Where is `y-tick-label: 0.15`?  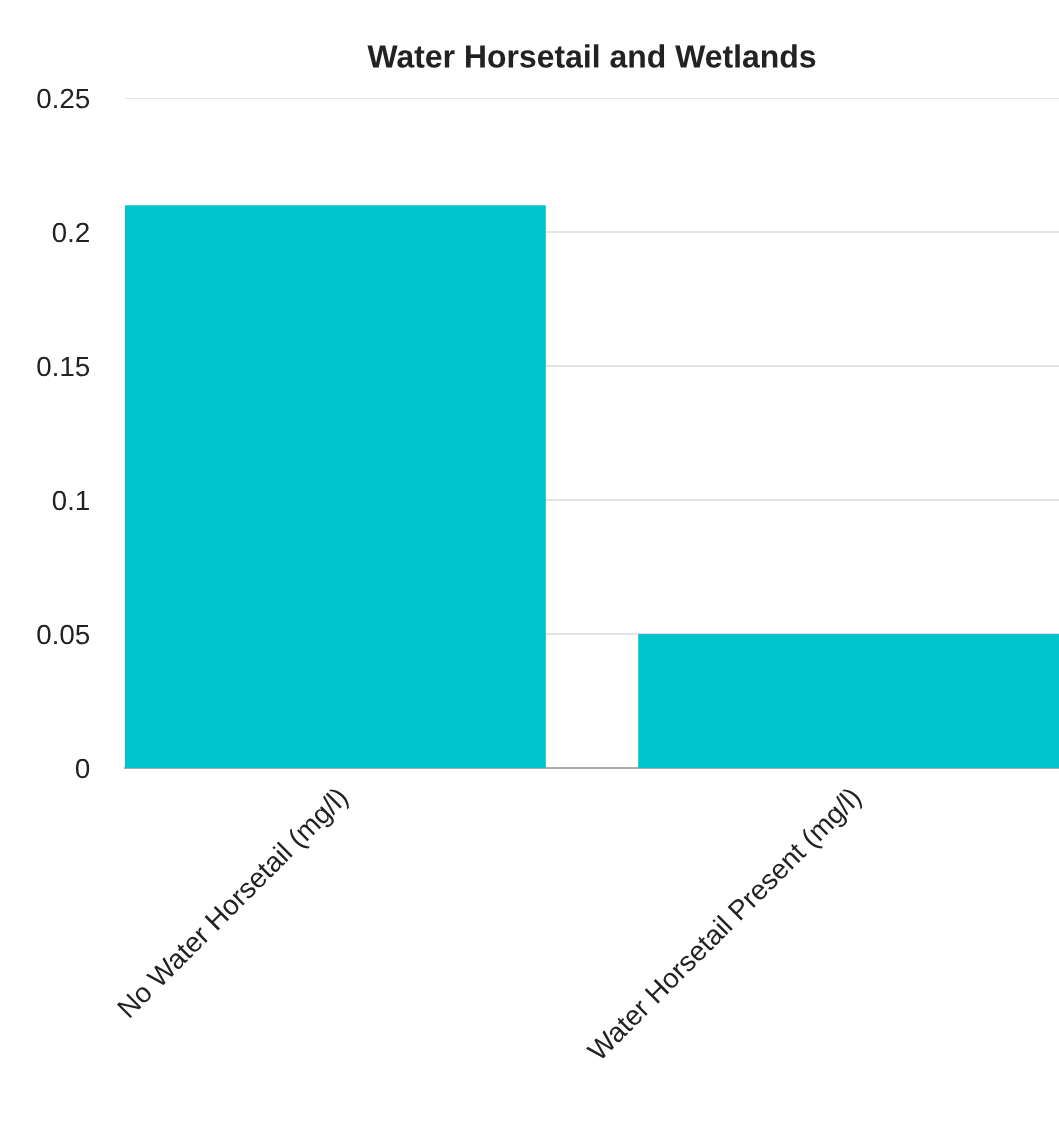
y-tick-label: 0.15 is located at coordinates (63, 366).